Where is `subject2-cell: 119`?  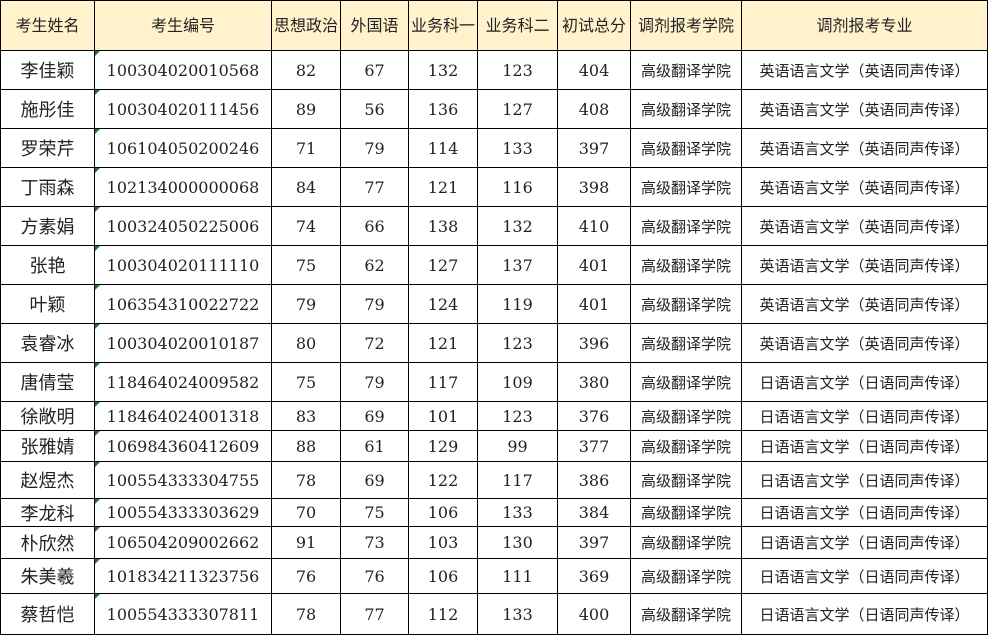
subject2-cell: 119 is located at coordinates (517, 304).